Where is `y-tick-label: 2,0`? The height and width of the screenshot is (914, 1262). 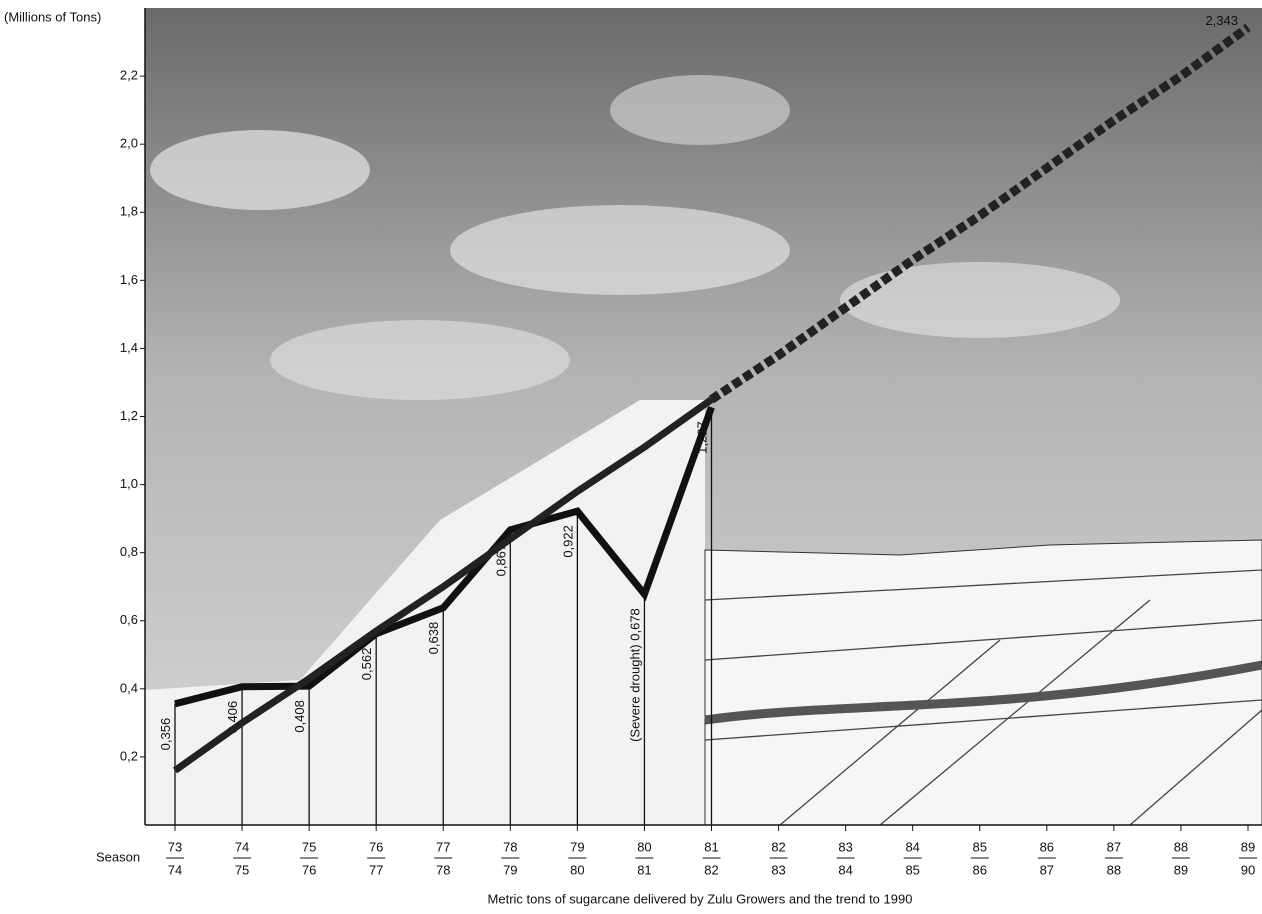
y-tick-label: 2,0 is located at coordinates (129, 143).